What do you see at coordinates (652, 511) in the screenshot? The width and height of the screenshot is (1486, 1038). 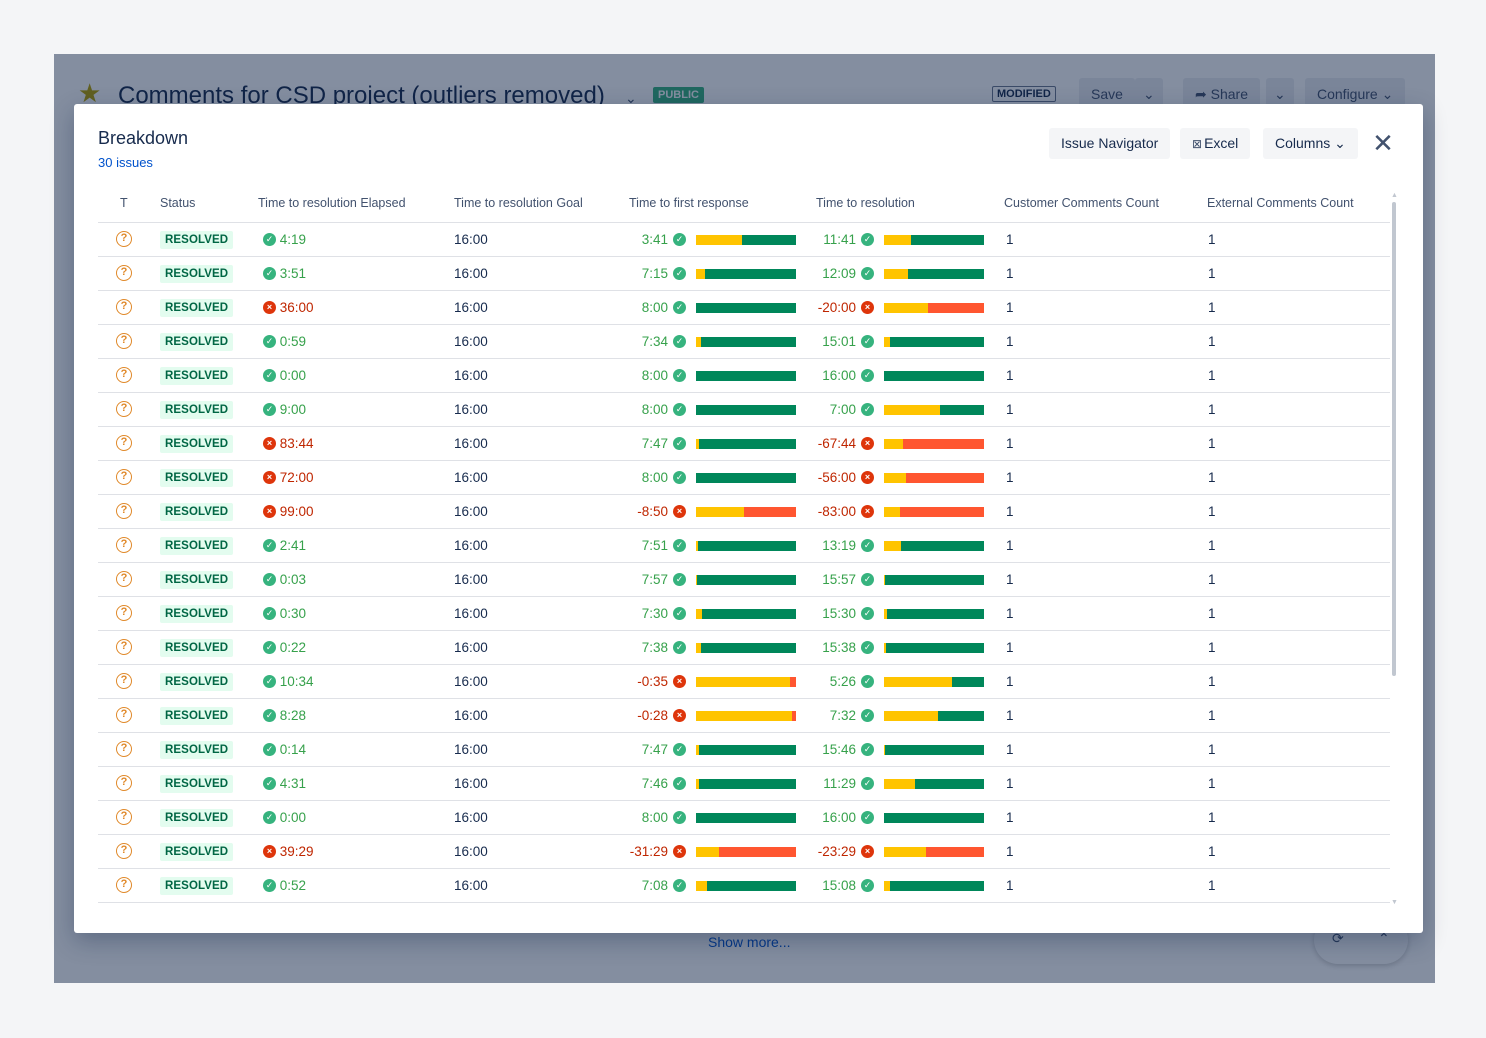 I see `first-response-value: -8:50` at bounding box center [652, 511].